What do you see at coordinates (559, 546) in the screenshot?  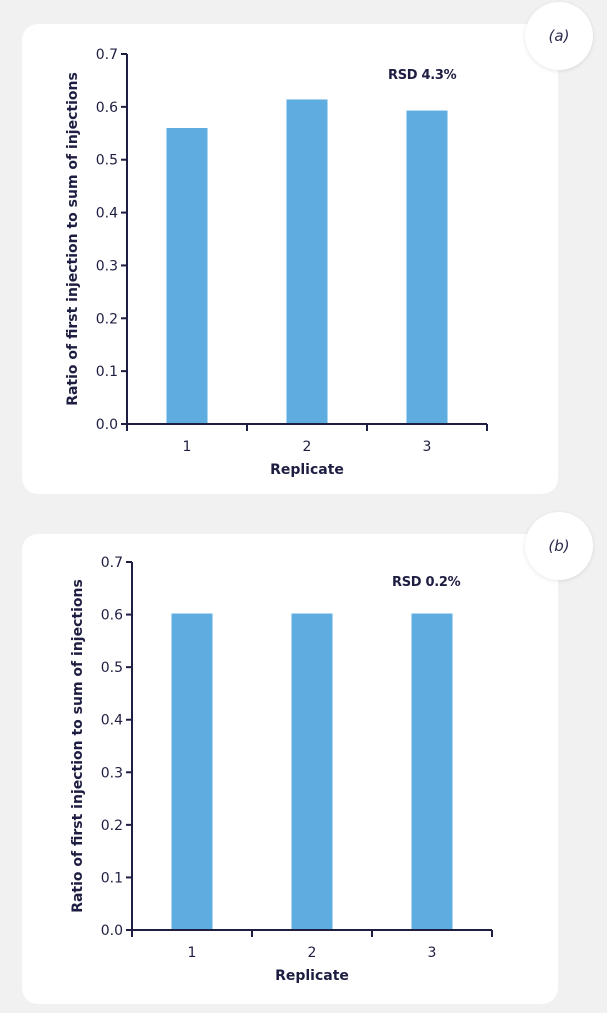 I see `panel-label-b: (b)` at bounding box center [559, 546].